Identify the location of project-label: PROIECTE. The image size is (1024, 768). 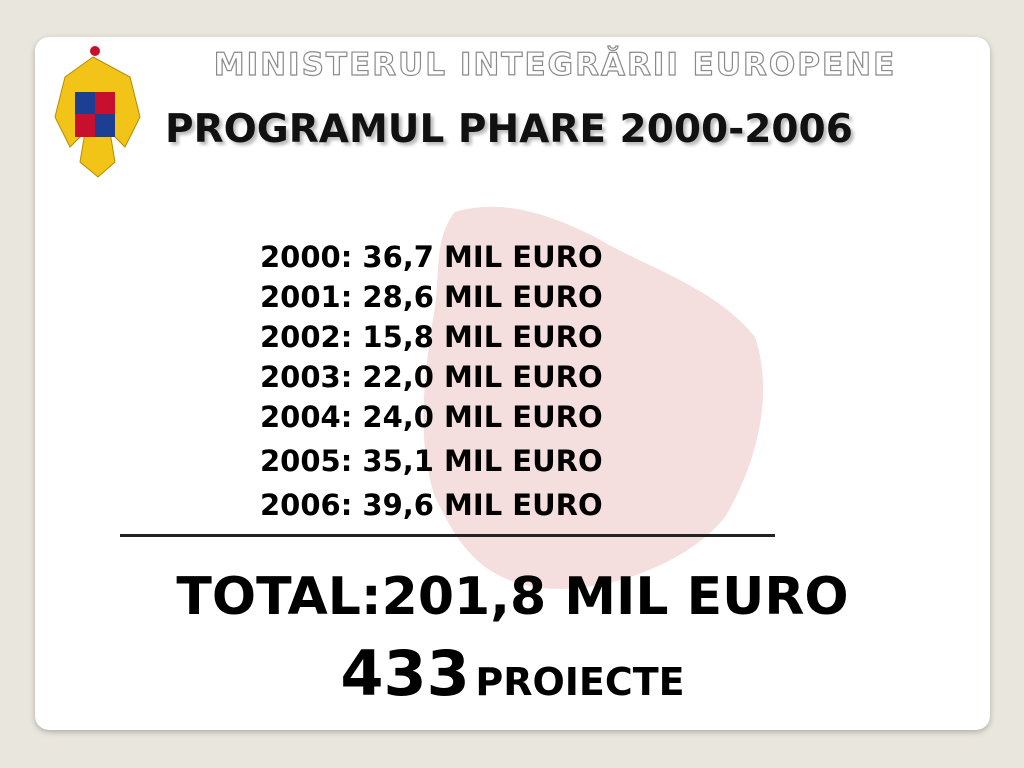
(580, 682).